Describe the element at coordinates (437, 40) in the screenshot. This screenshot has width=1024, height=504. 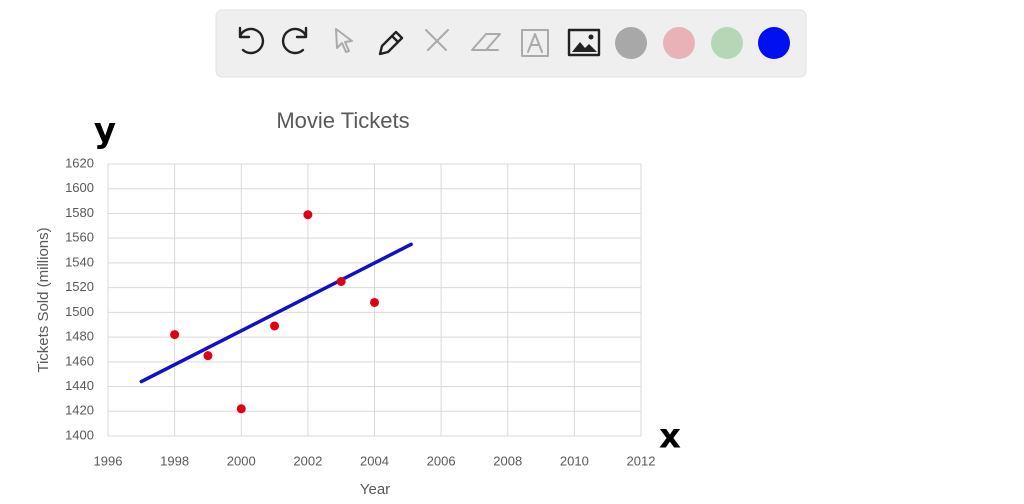
I see `tools-button` at that location.